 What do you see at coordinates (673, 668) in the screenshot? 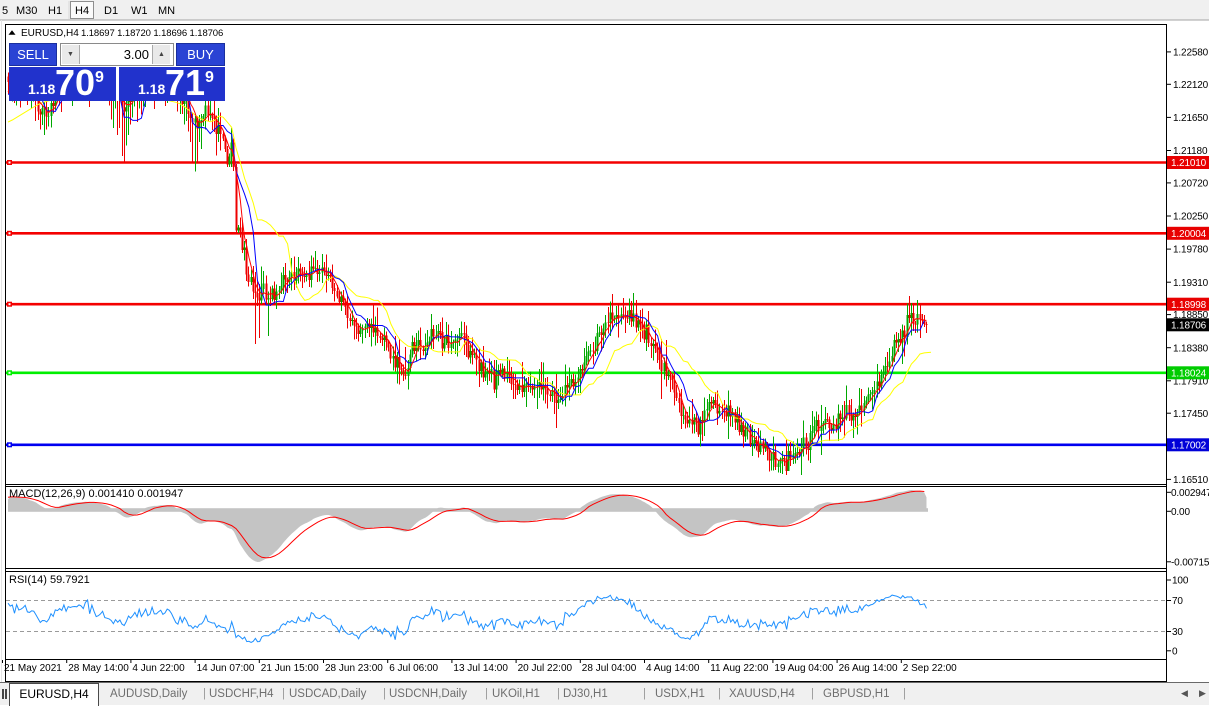
I see `svg-text: 4 Aug 14:00` at bounding box center [673, 668].